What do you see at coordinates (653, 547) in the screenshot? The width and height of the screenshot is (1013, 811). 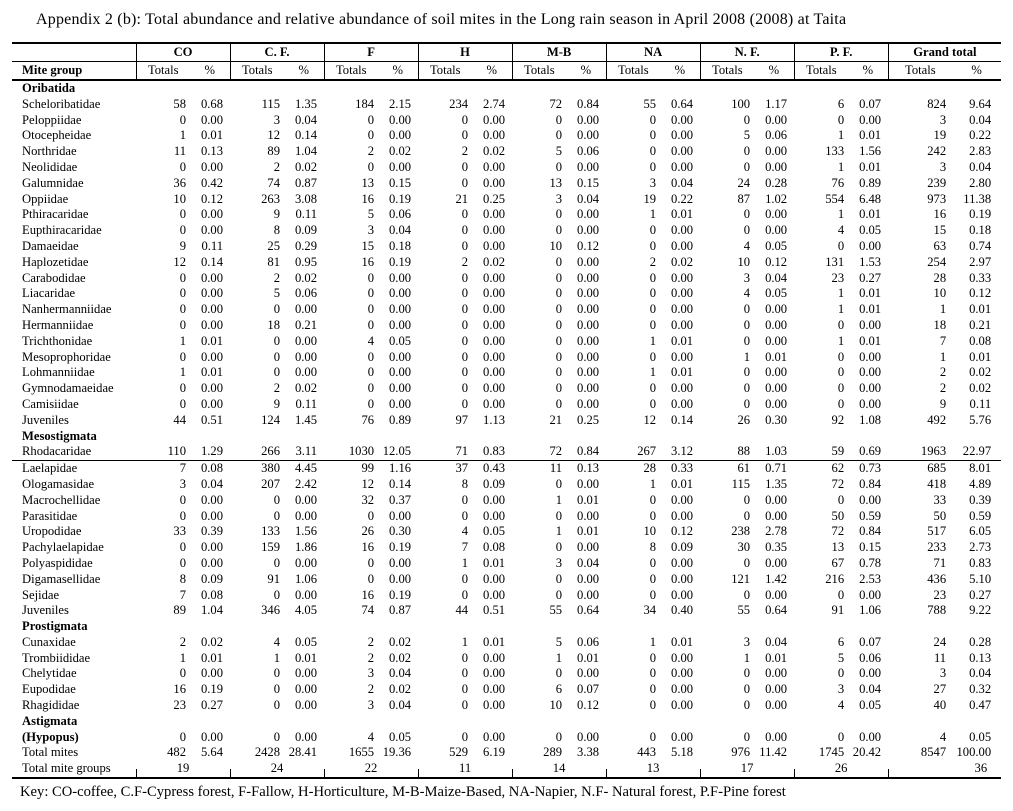 I see `totals-cell: 8` at bounding box center [653, 547].